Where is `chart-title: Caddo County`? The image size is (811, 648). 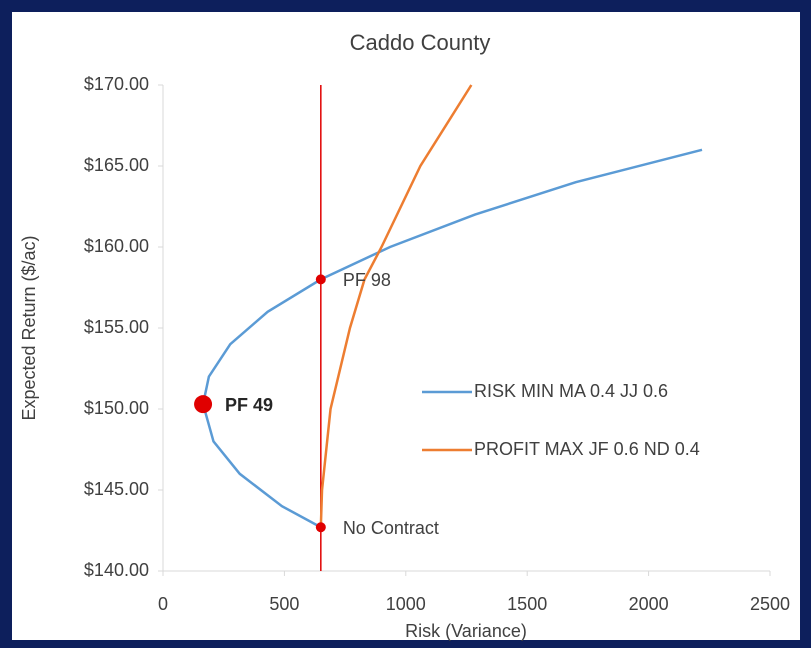 chart-title: Caddo County is located at coordinates (420, 42).